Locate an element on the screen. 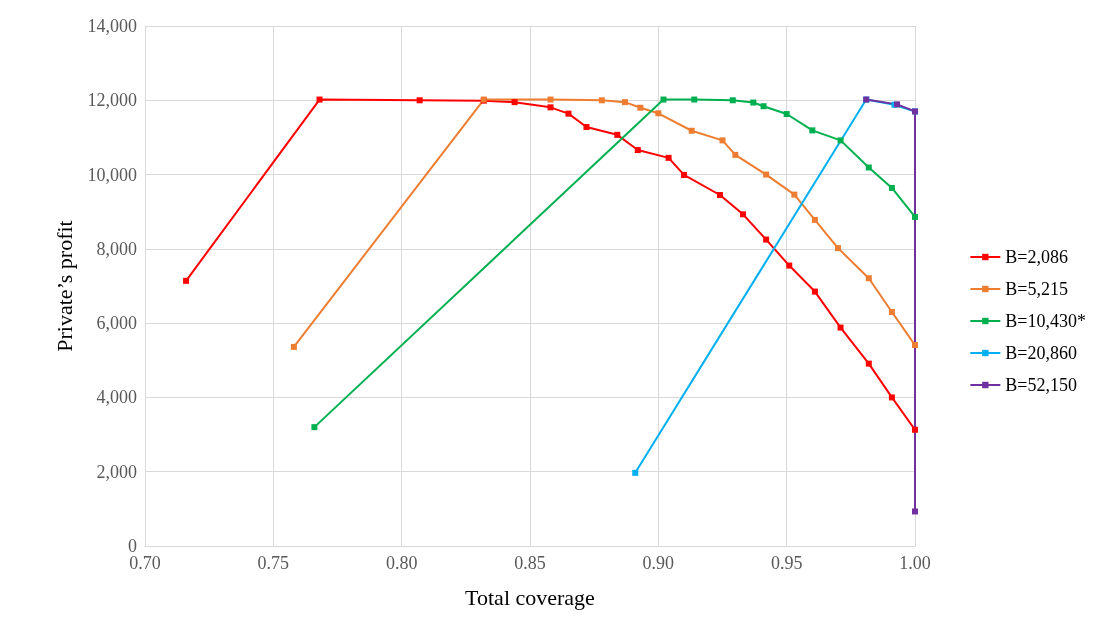  x-tick-label: 0.75 is located at coordinates (273, 563).